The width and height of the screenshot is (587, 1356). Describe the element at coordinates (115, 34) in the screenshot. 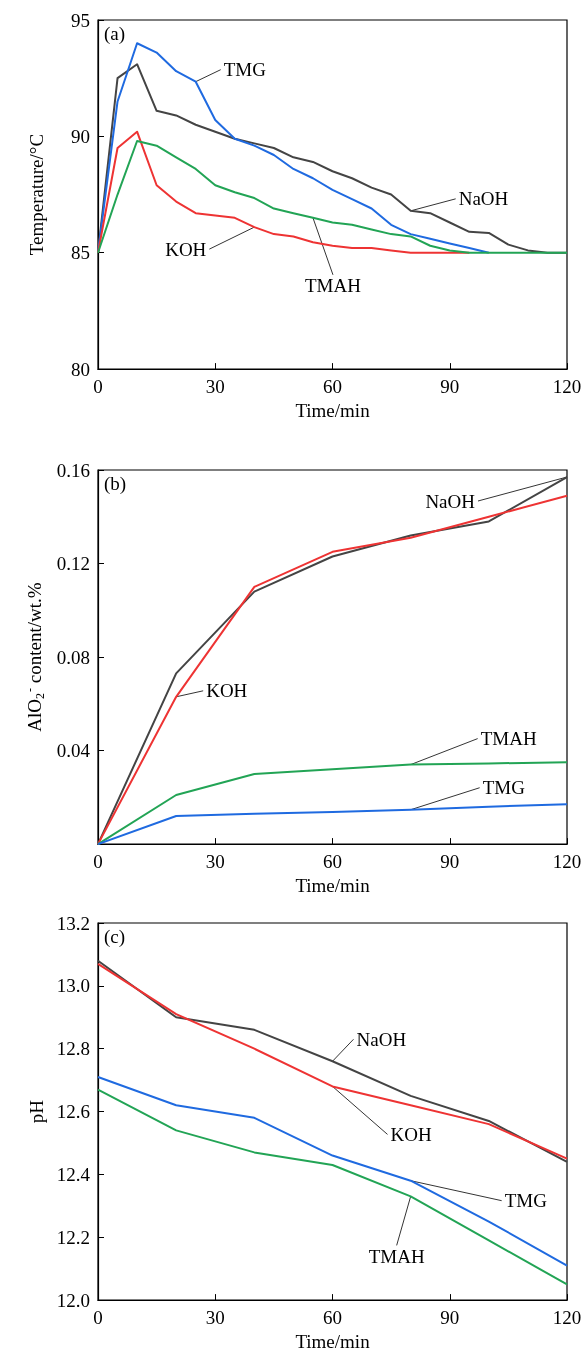

I see `annotation: (a)` at that location.